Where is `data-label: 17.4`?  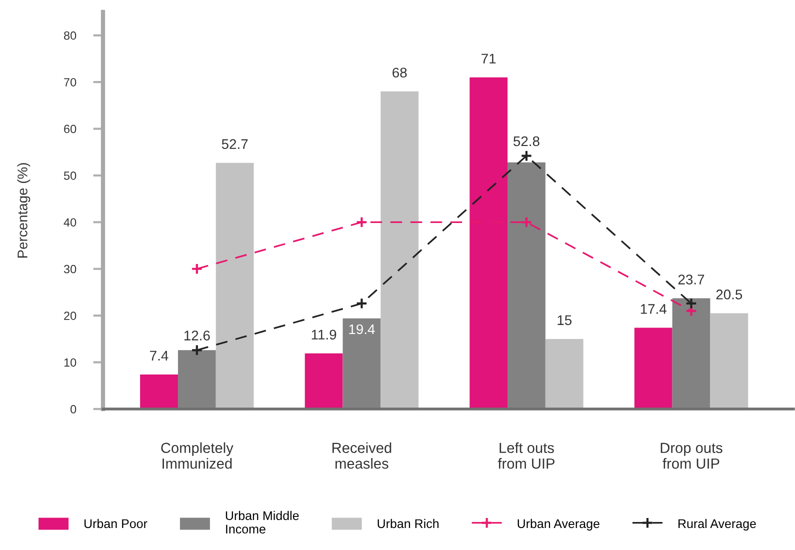
data-label: 17.4 is located at coordinates (653, 309).